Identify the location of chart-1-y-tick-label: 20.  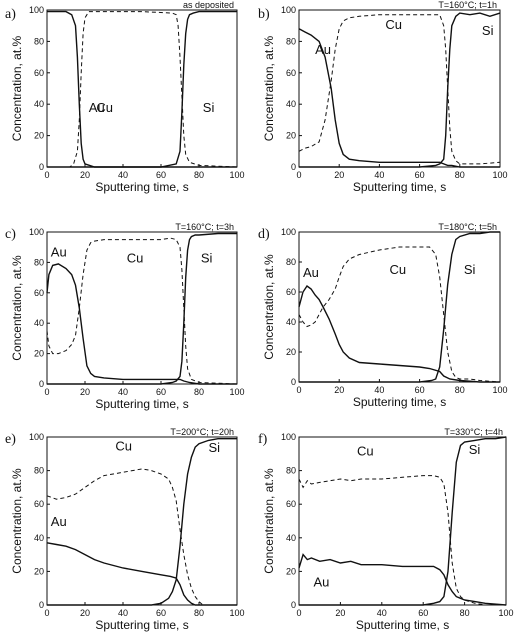
(291, 136).